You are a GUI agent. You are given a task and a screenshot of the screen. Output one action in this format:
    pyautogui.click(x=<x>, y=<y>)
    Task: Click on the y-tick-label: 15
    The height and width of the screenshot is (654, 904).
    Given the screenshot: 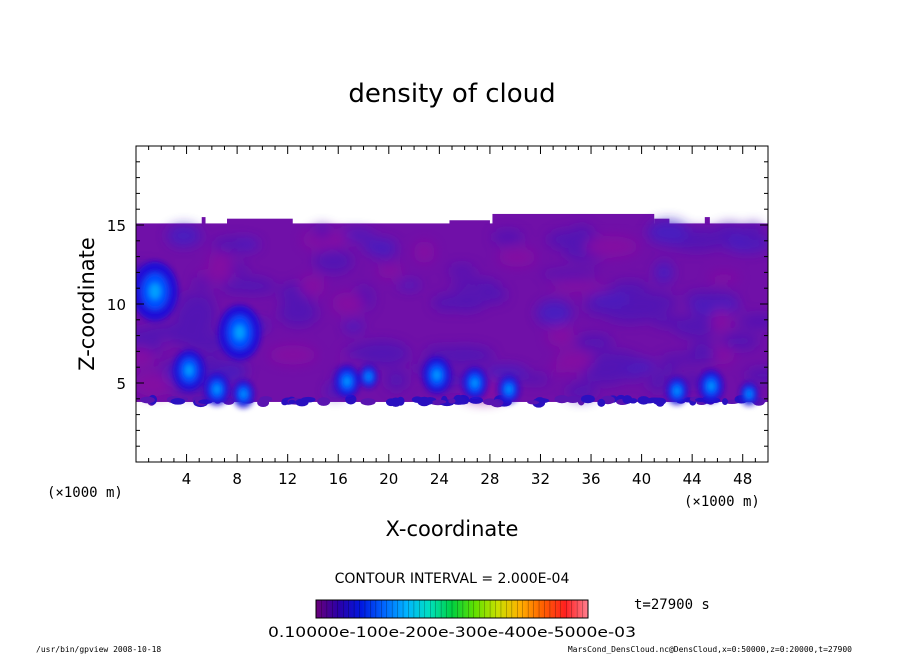 What is the action you would take?
    pyautogui.click(x=116, y=226)
    